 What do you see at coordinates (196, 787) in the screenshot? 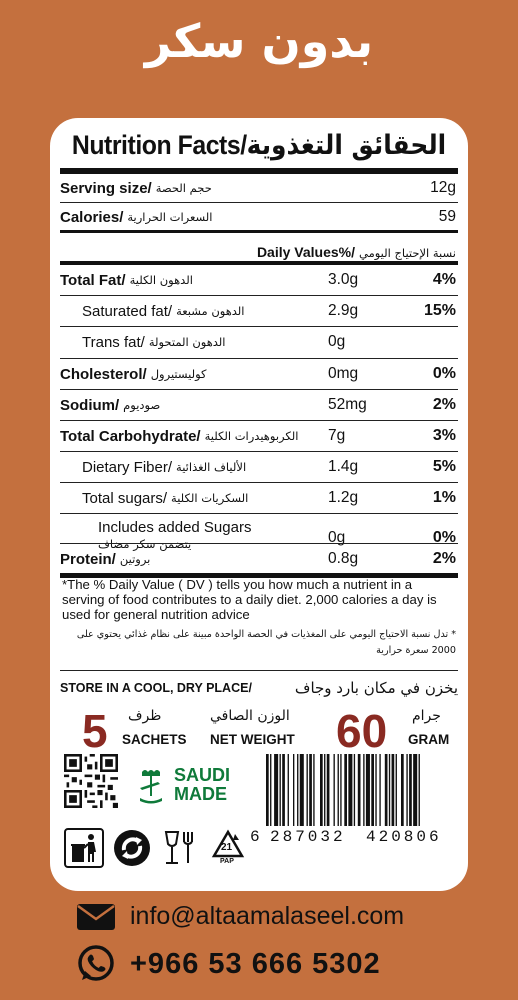
I see `saudi-made-logo: SAUDI MADE` at bounding box center [196, 787].